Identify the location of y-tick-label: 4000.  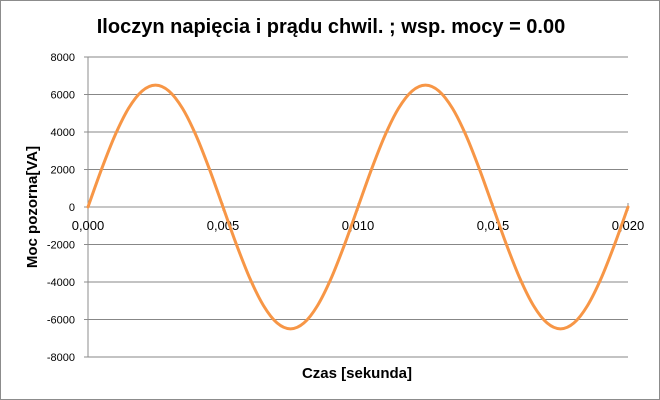
(63, 133).